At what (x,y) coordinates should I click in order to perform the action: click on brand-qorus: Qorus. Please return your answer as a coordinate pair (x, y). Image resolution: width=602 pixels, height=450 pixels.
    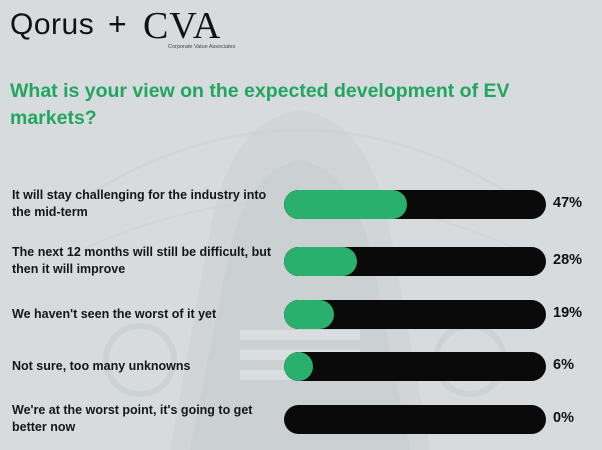
    Looking at the image, I should click on (52, 24).